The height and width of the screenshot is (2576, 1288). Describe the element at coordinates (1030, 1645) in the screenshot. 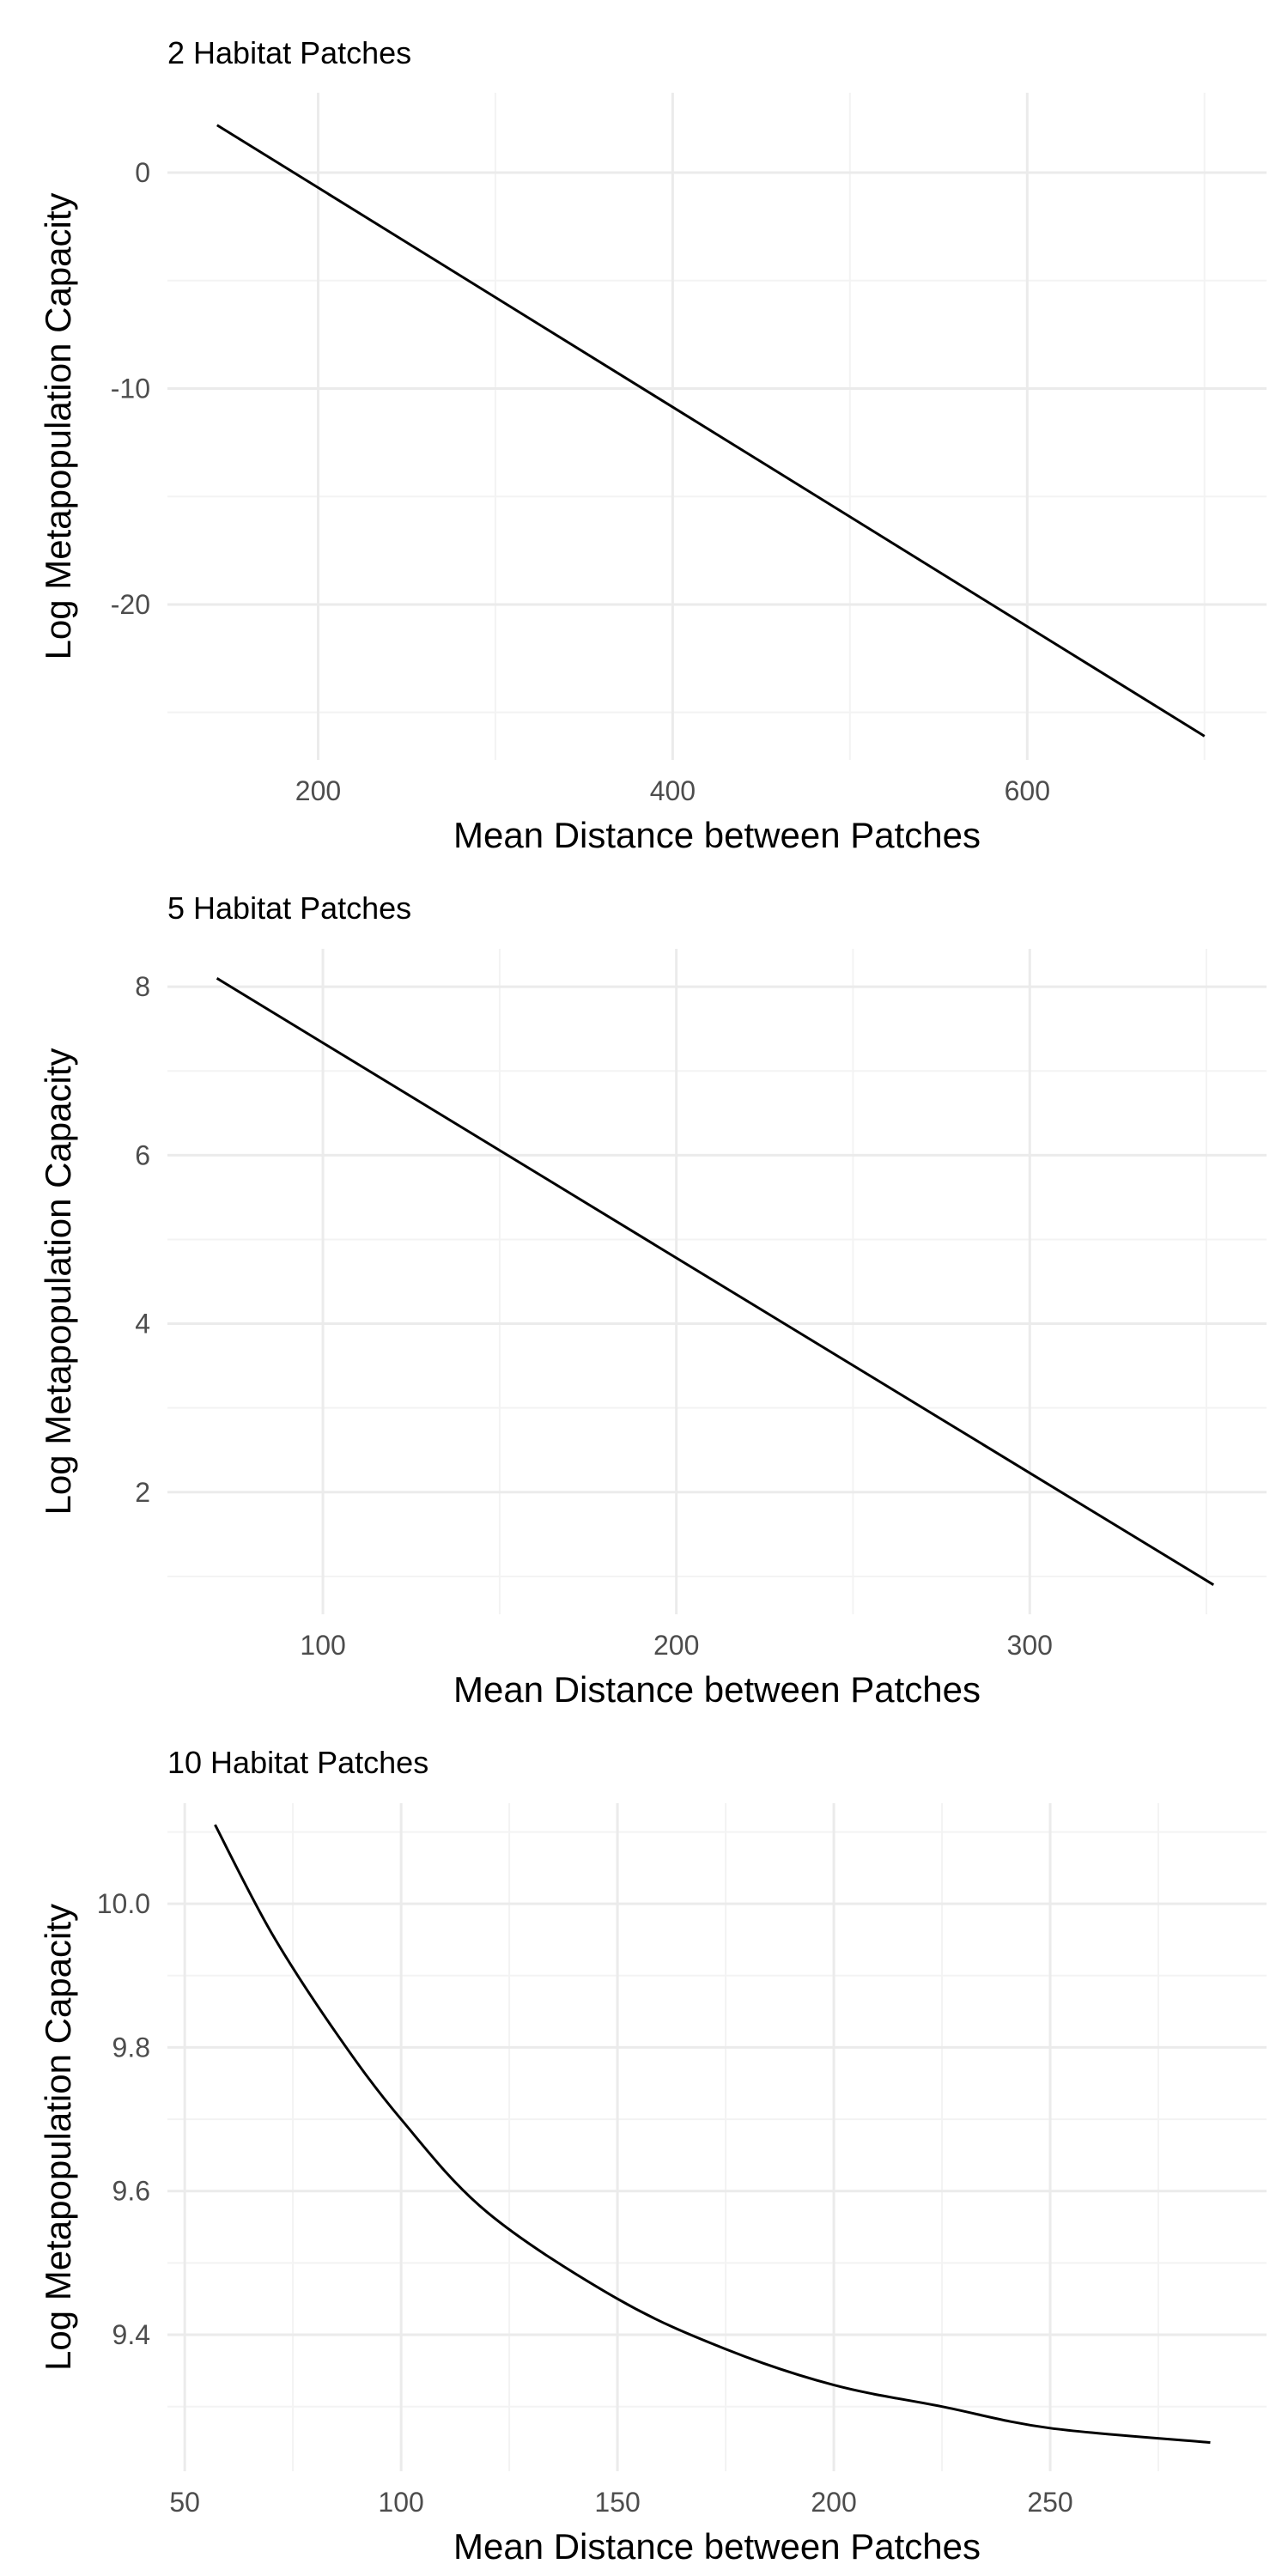

I see `x-tick-label: 300` at that location.